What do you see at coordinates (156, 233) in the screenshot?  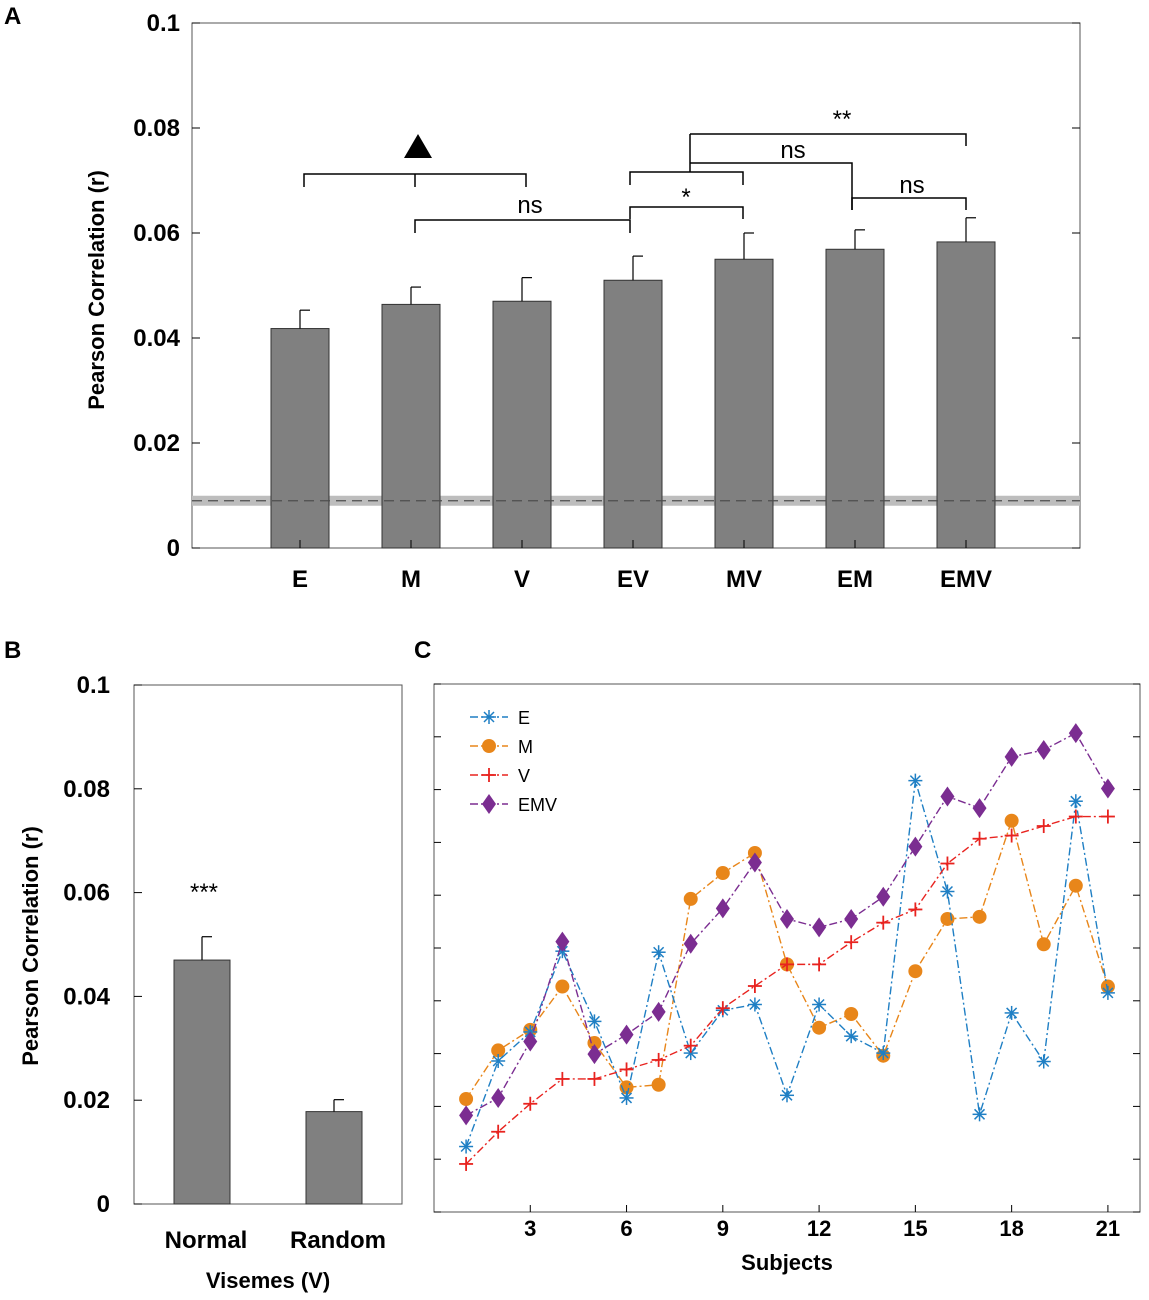 I see `panel-a-ytick-label: 0.06` at bounding box center [156, 233].